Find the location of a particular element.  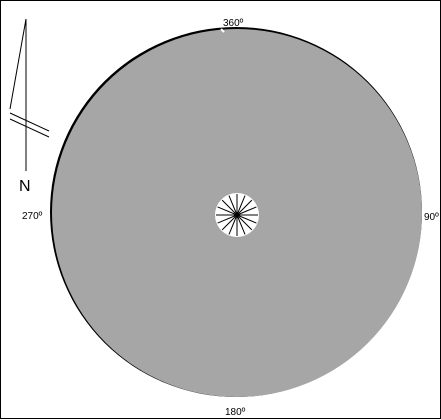

north-arrow-icon is located at coordinates (29, 94).